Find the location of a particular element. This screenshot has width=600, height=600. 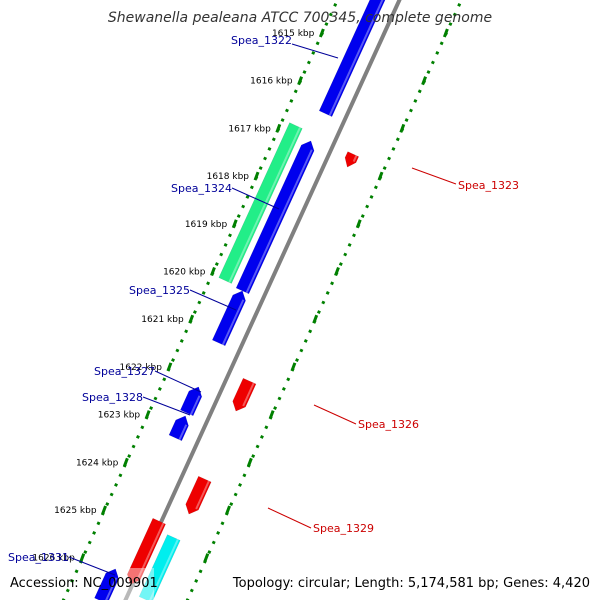

gene-label-spea-1331: Spea_1331 is located at coordinates (38, 557).